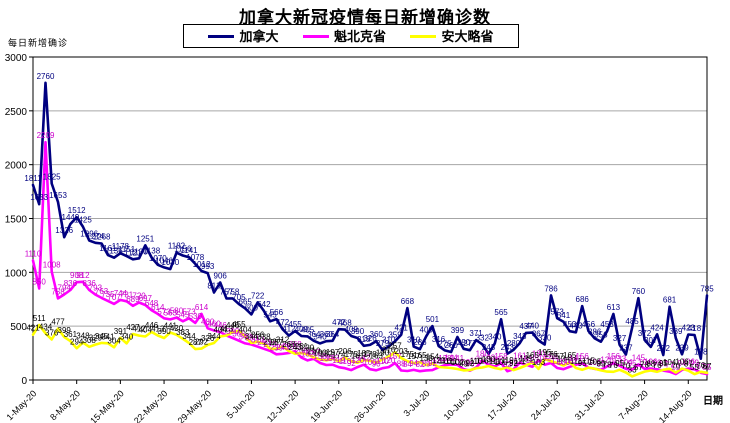  What do you see at coordinates (526, 326) in the screenshot?
I see `point-label-canada: 437` at bounding box center [526, 326].